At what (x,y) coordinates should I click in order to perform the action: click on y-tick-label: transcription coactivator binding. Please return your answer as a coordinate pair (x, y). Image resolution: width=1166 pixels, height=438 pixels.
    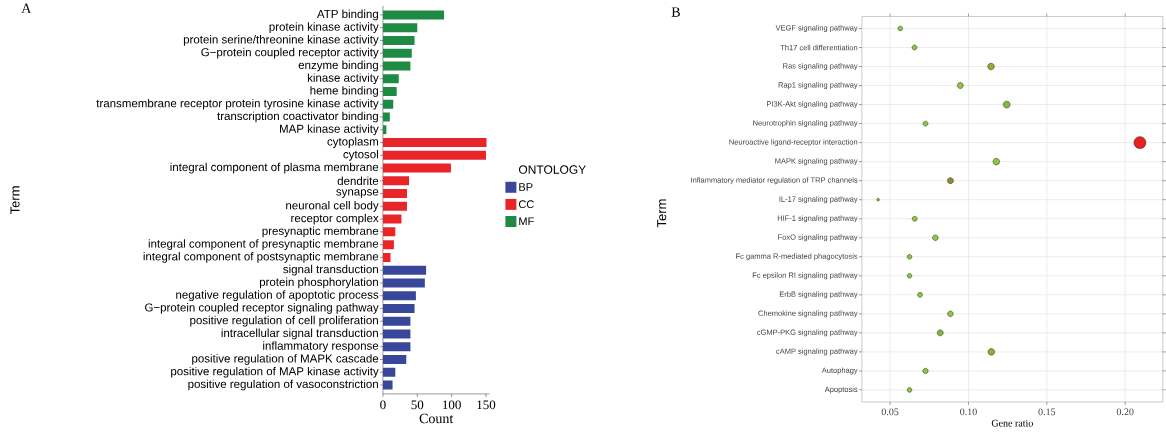
    Looking at the image, I should click on (297, 117).